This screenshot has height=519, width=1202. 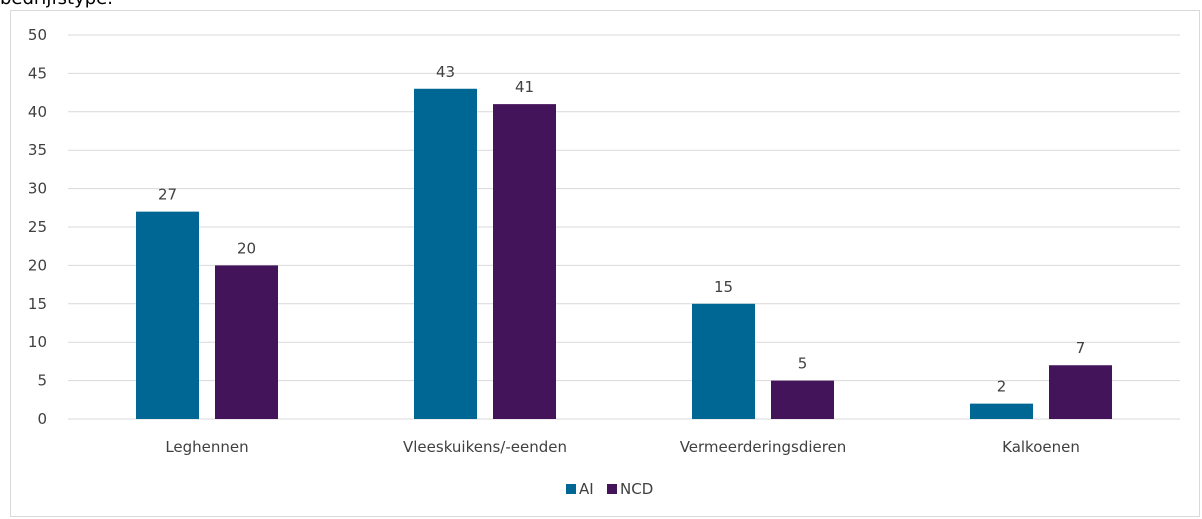 What do you see at coordinates (56, 4) in the screenshot?
I see `caption-fragment: bedrijfstype.` at bounding box center [56, 4].